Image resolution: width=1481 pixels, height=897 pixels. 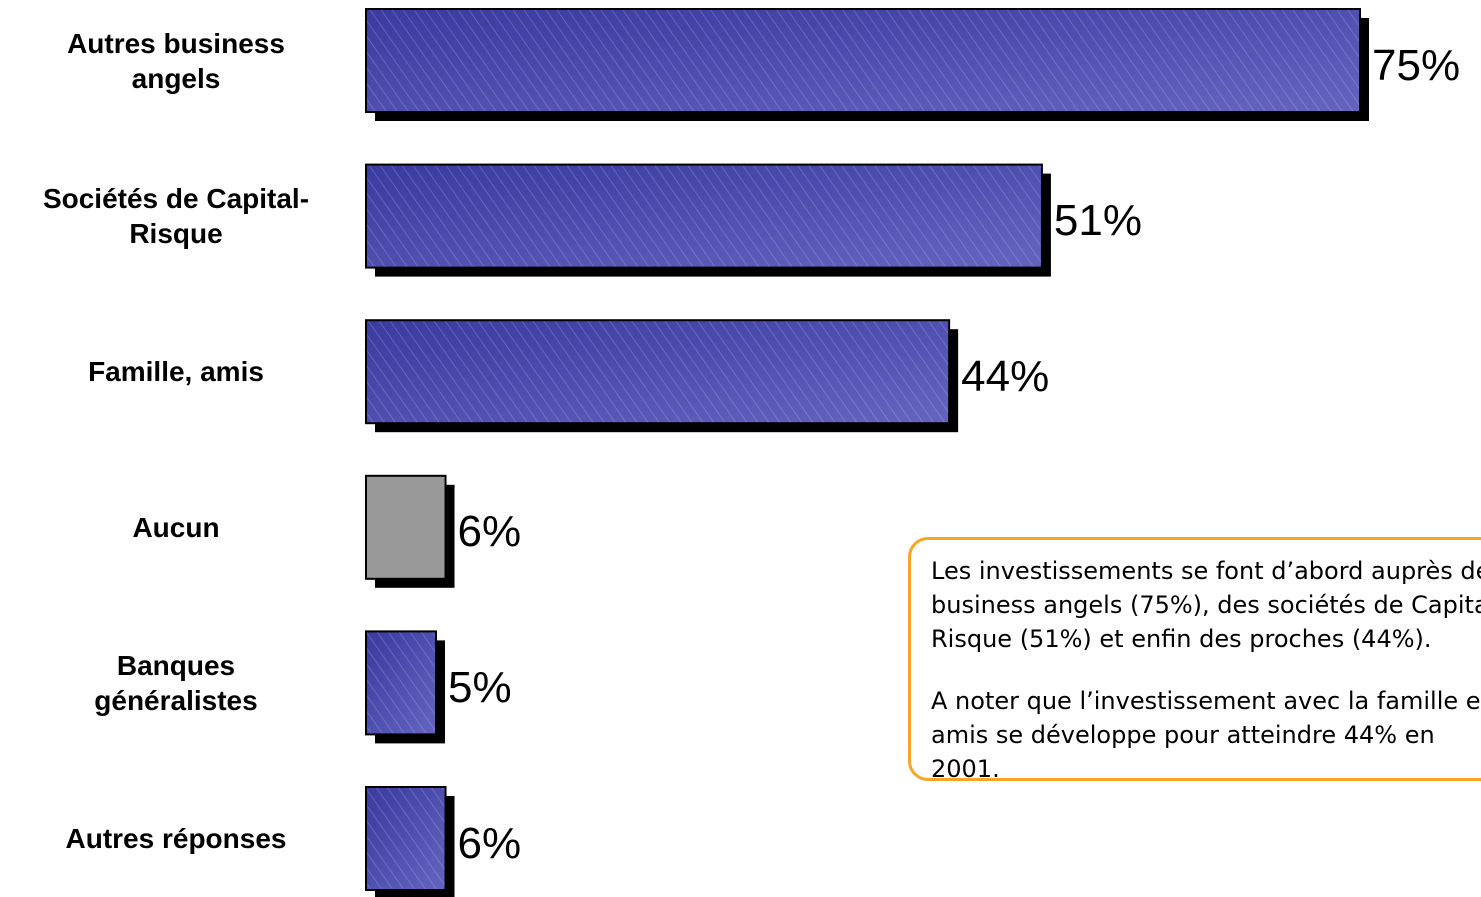 I want to click on category-label-text: Banques généralistes, so click(x=175, y=683).